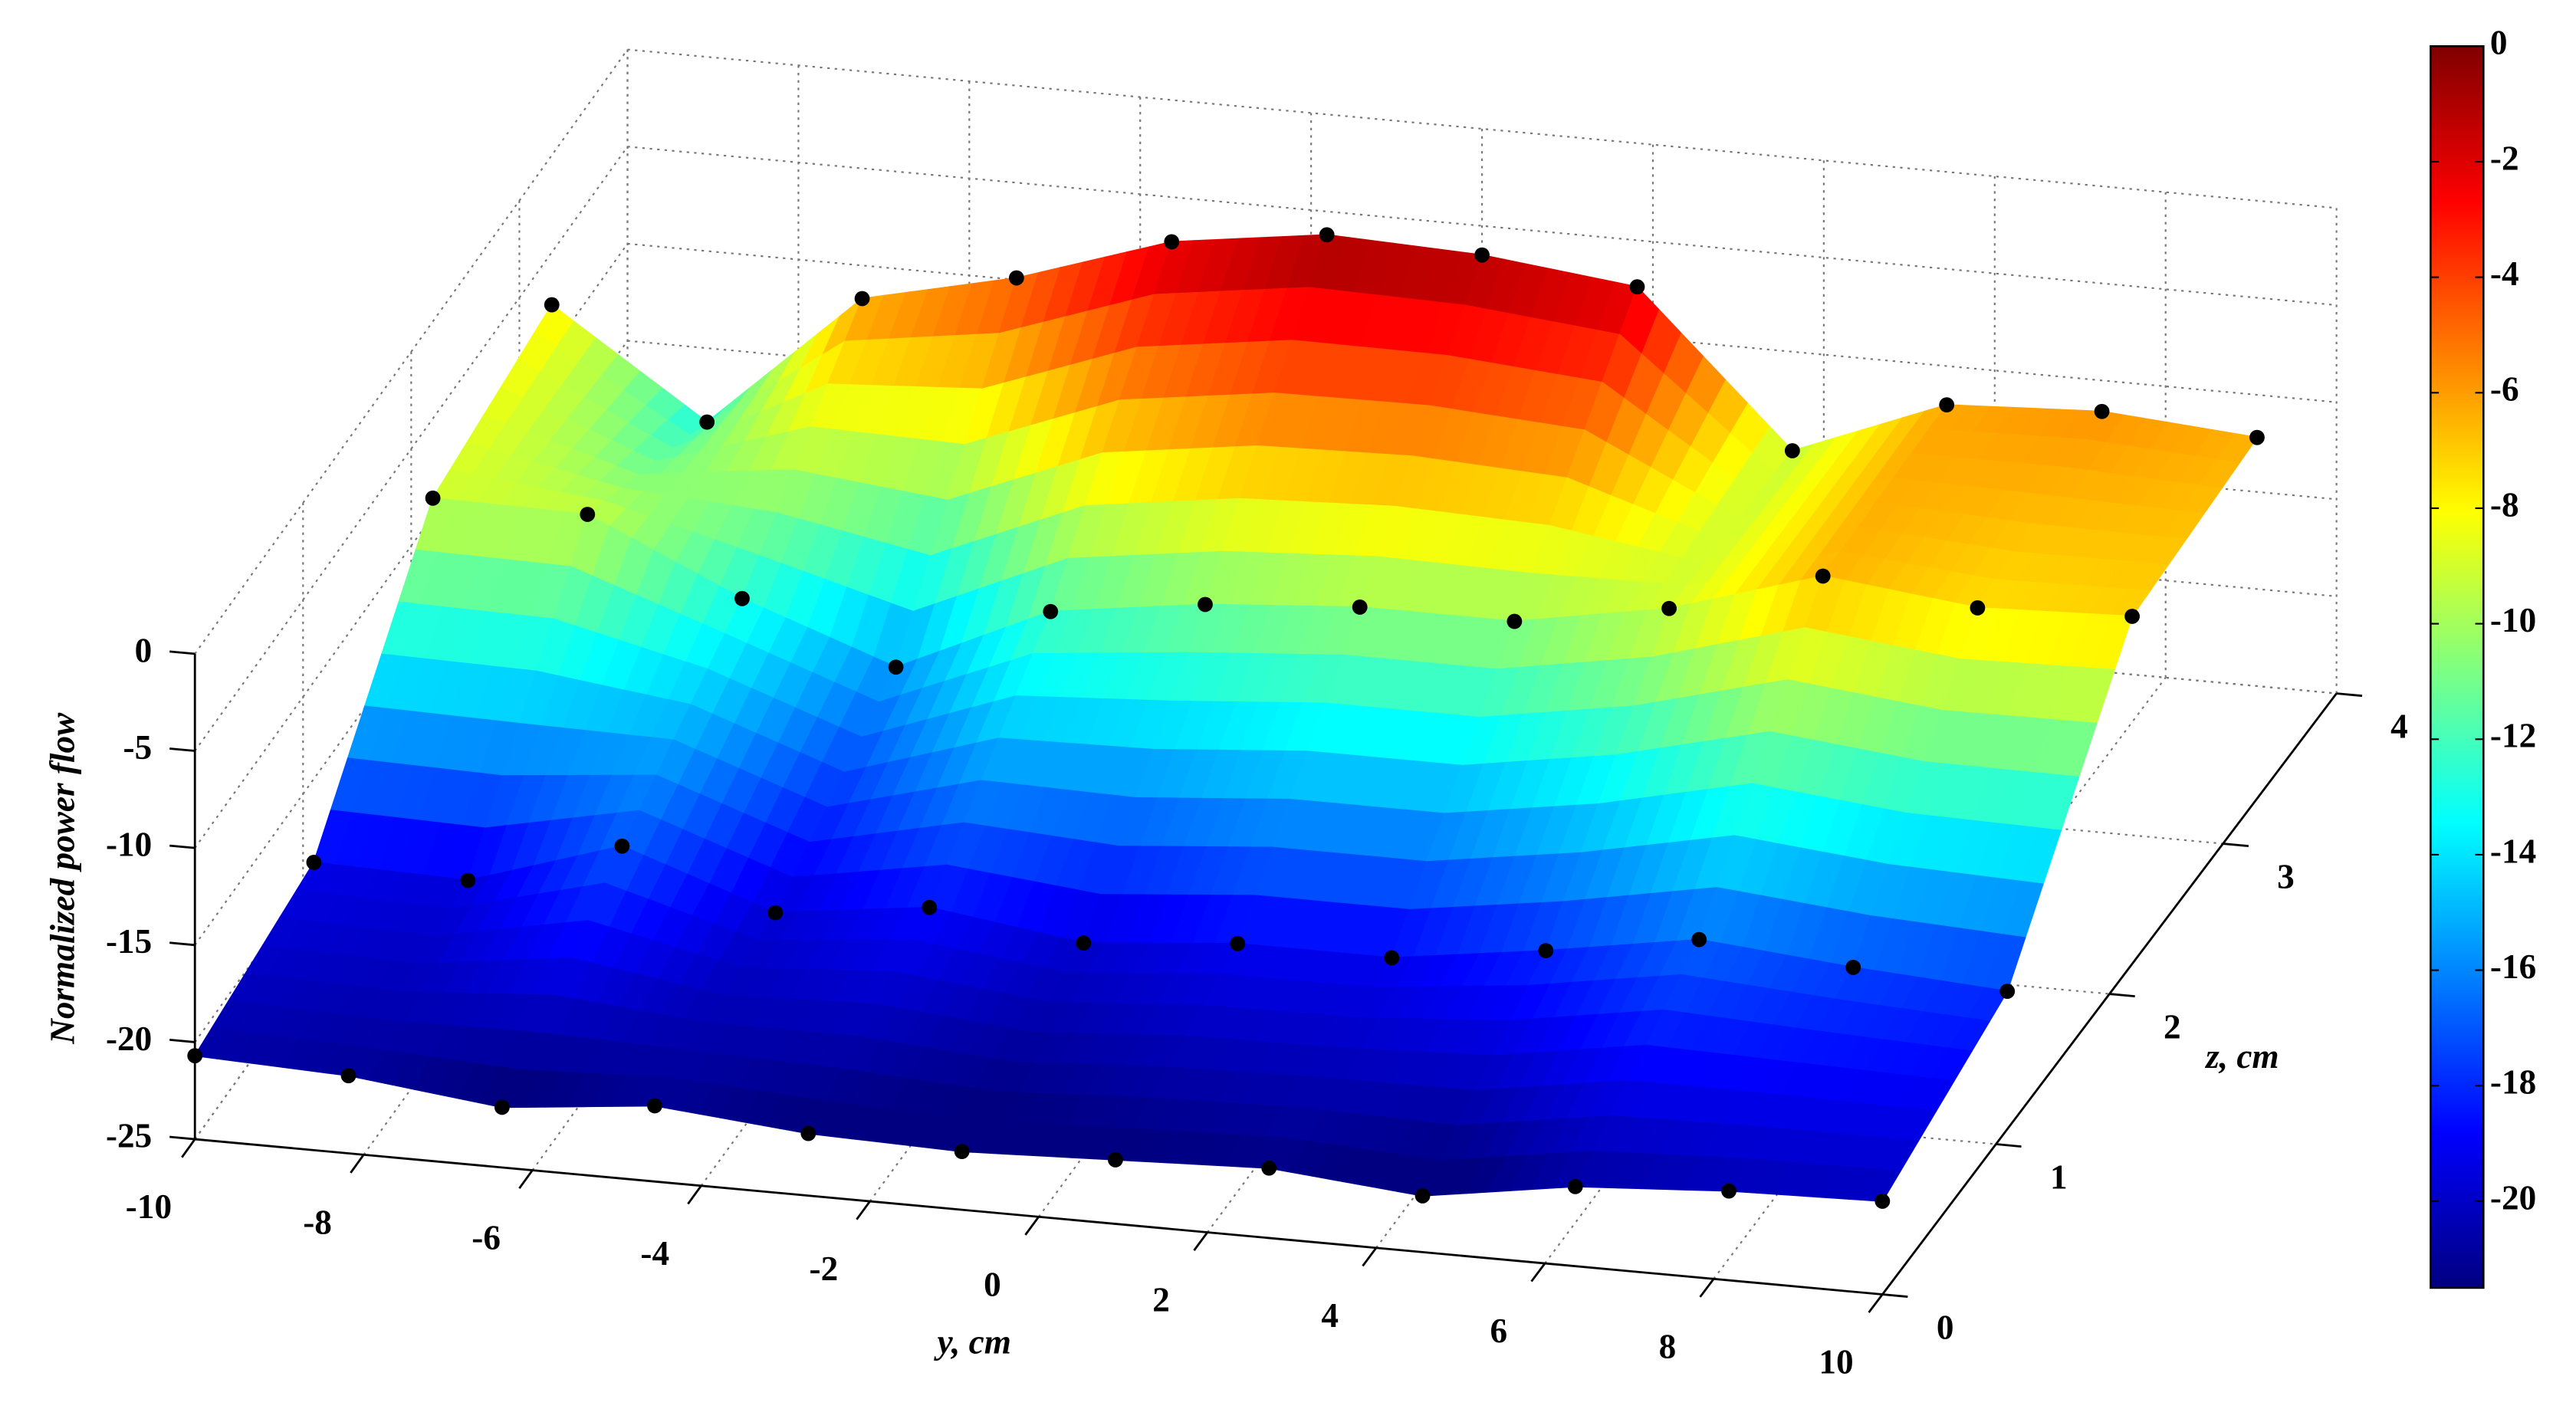  Describe the element at coordinates (973, 1342) in the screenshot. I see `y-axis-title: y, cm` at that location.